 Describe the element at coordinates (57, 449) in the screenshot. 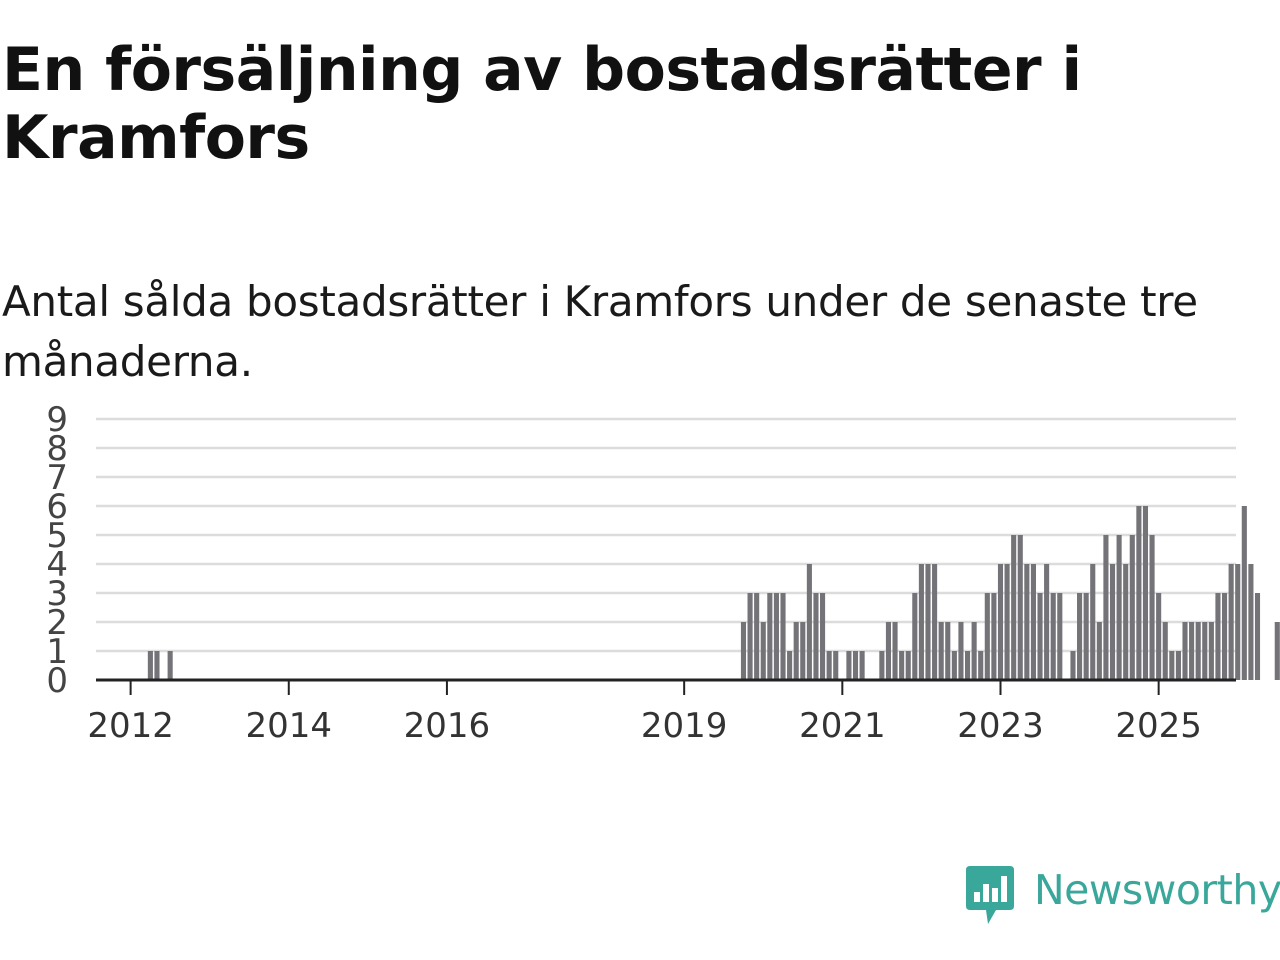

I see `y-tick-label: 8` at that location.